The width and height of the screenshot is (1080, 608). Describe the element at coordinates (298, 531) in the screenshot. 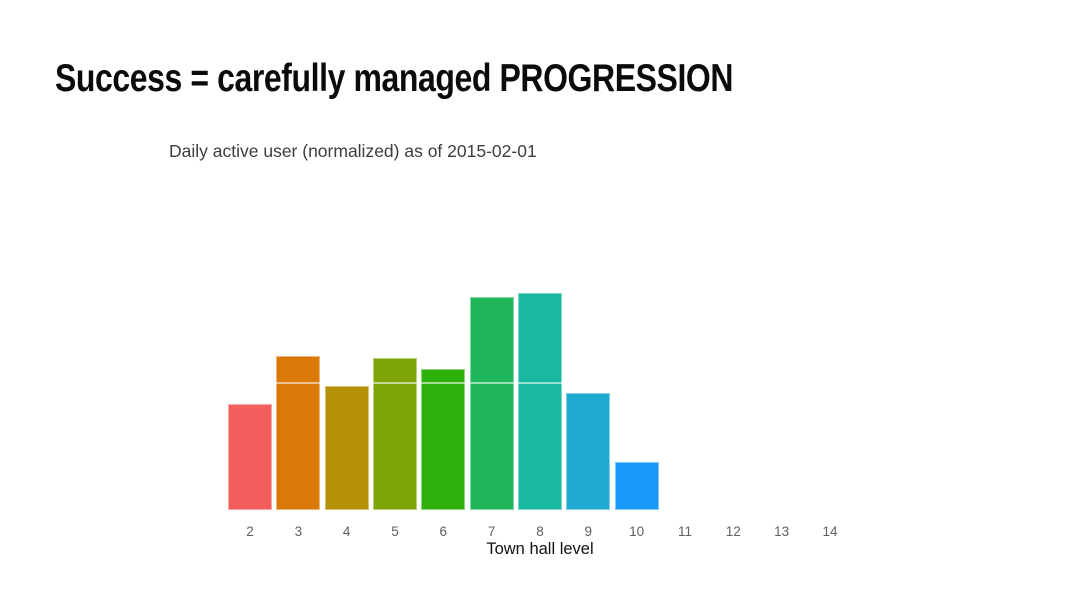

I see `x-tick-3: 3` at that location.